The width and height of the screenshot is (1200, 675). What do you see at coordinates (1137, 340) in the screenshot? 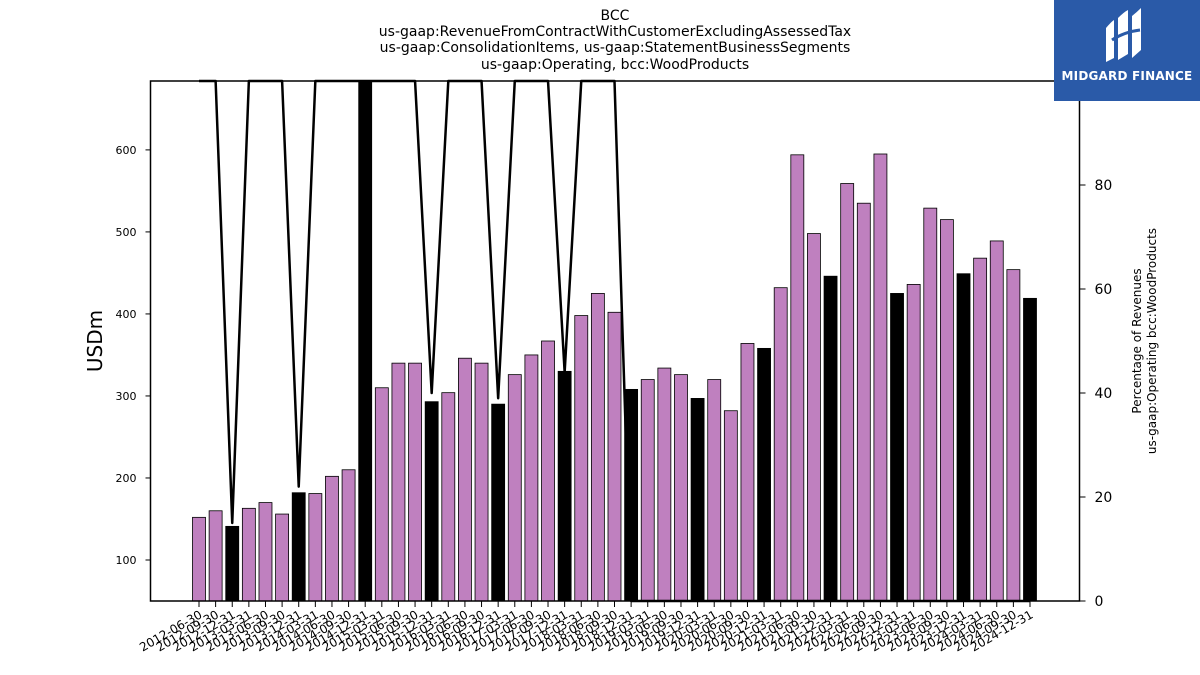
I see `y2-axis-label-line-1: Percentage of Revenues` at bounding box center [1137, 340].